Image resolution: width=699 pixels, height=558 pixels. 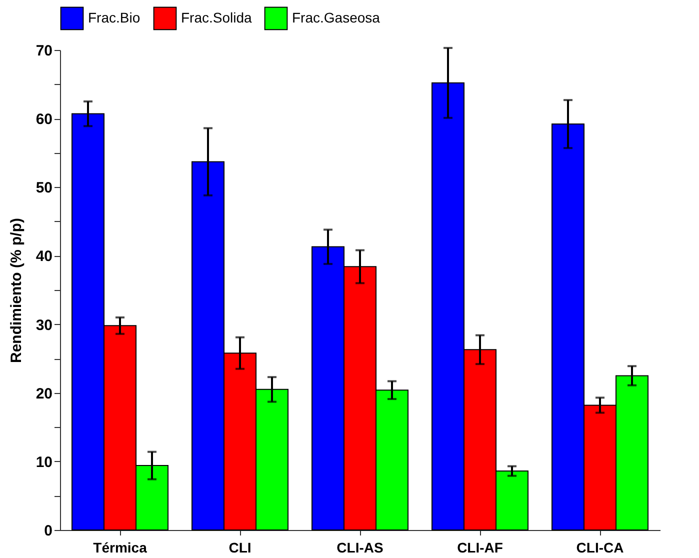 I want to click on y-tick-label: 70, so click(x=44, y=51).